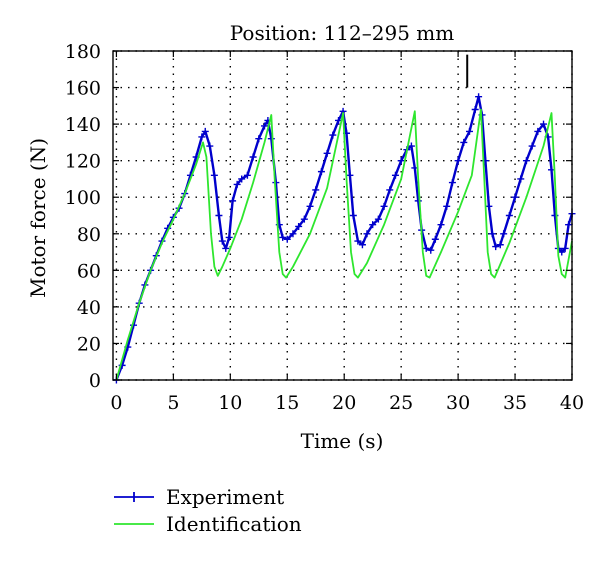  What do you see at coordinates (287, 403) in the screenshot?
I see `x-tick-label: 15` at bounding box center [287, 403].